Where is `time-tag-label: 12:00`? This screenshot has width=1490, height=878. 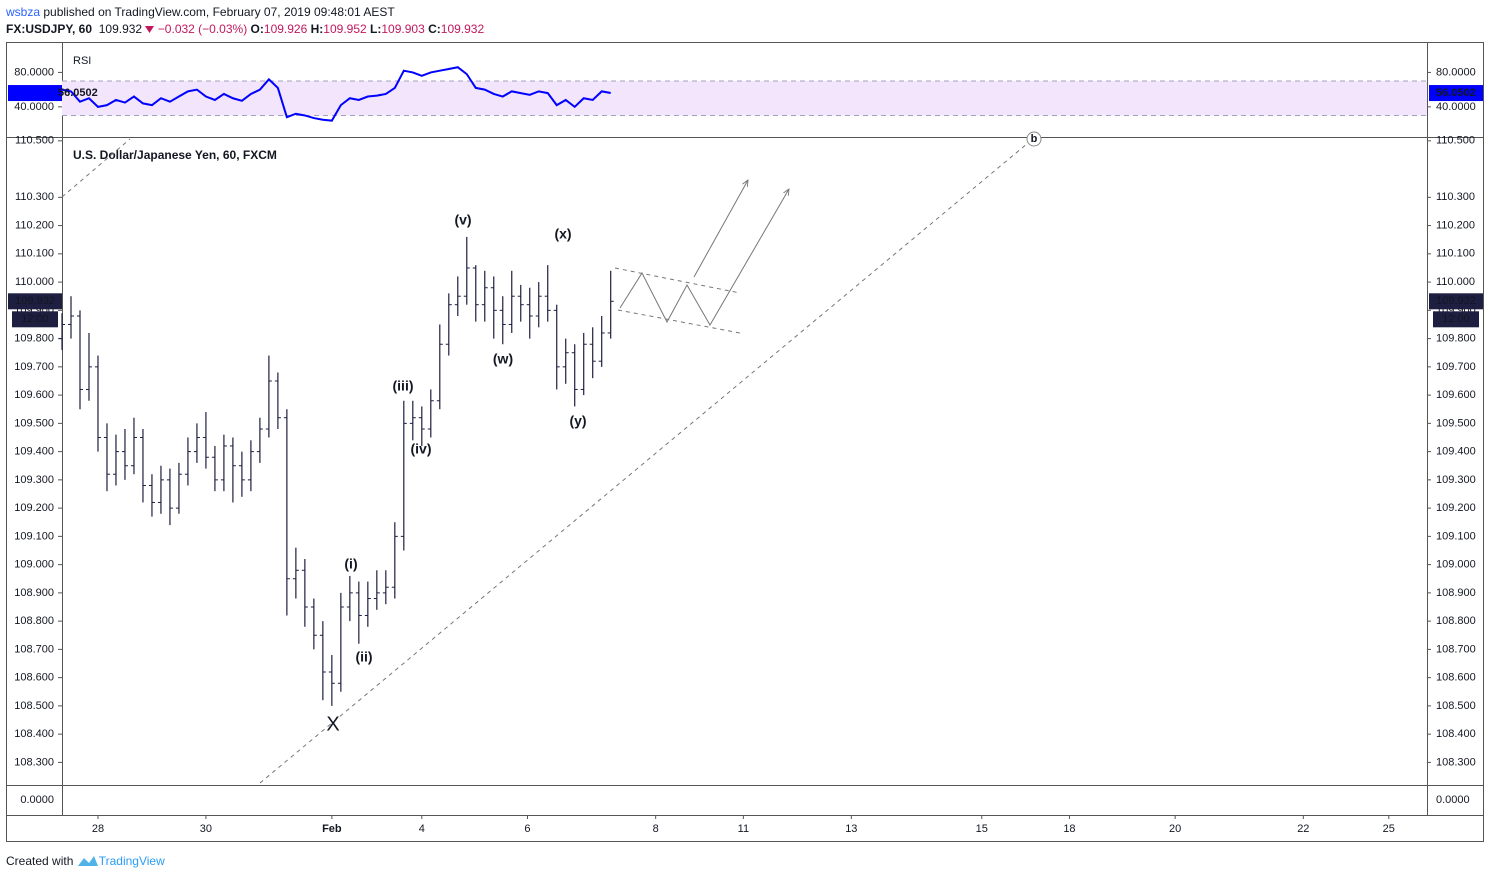
time-tag-label: 12:00 is located at coordinates (1456, 319).